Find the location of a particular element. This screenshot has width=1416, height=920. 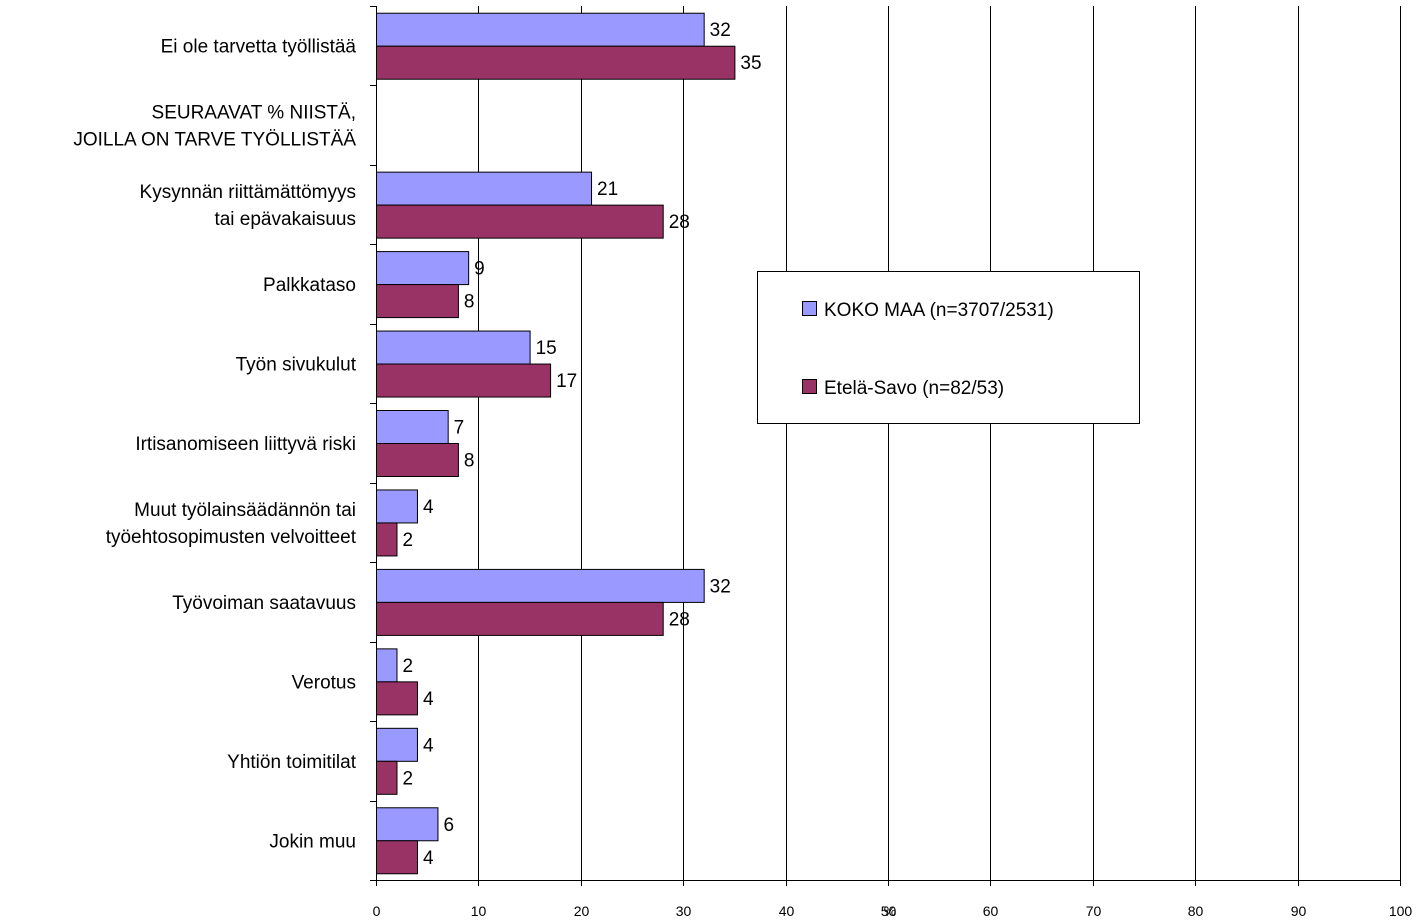

x-tick-label: 40 is located at coordinates (787, 911).